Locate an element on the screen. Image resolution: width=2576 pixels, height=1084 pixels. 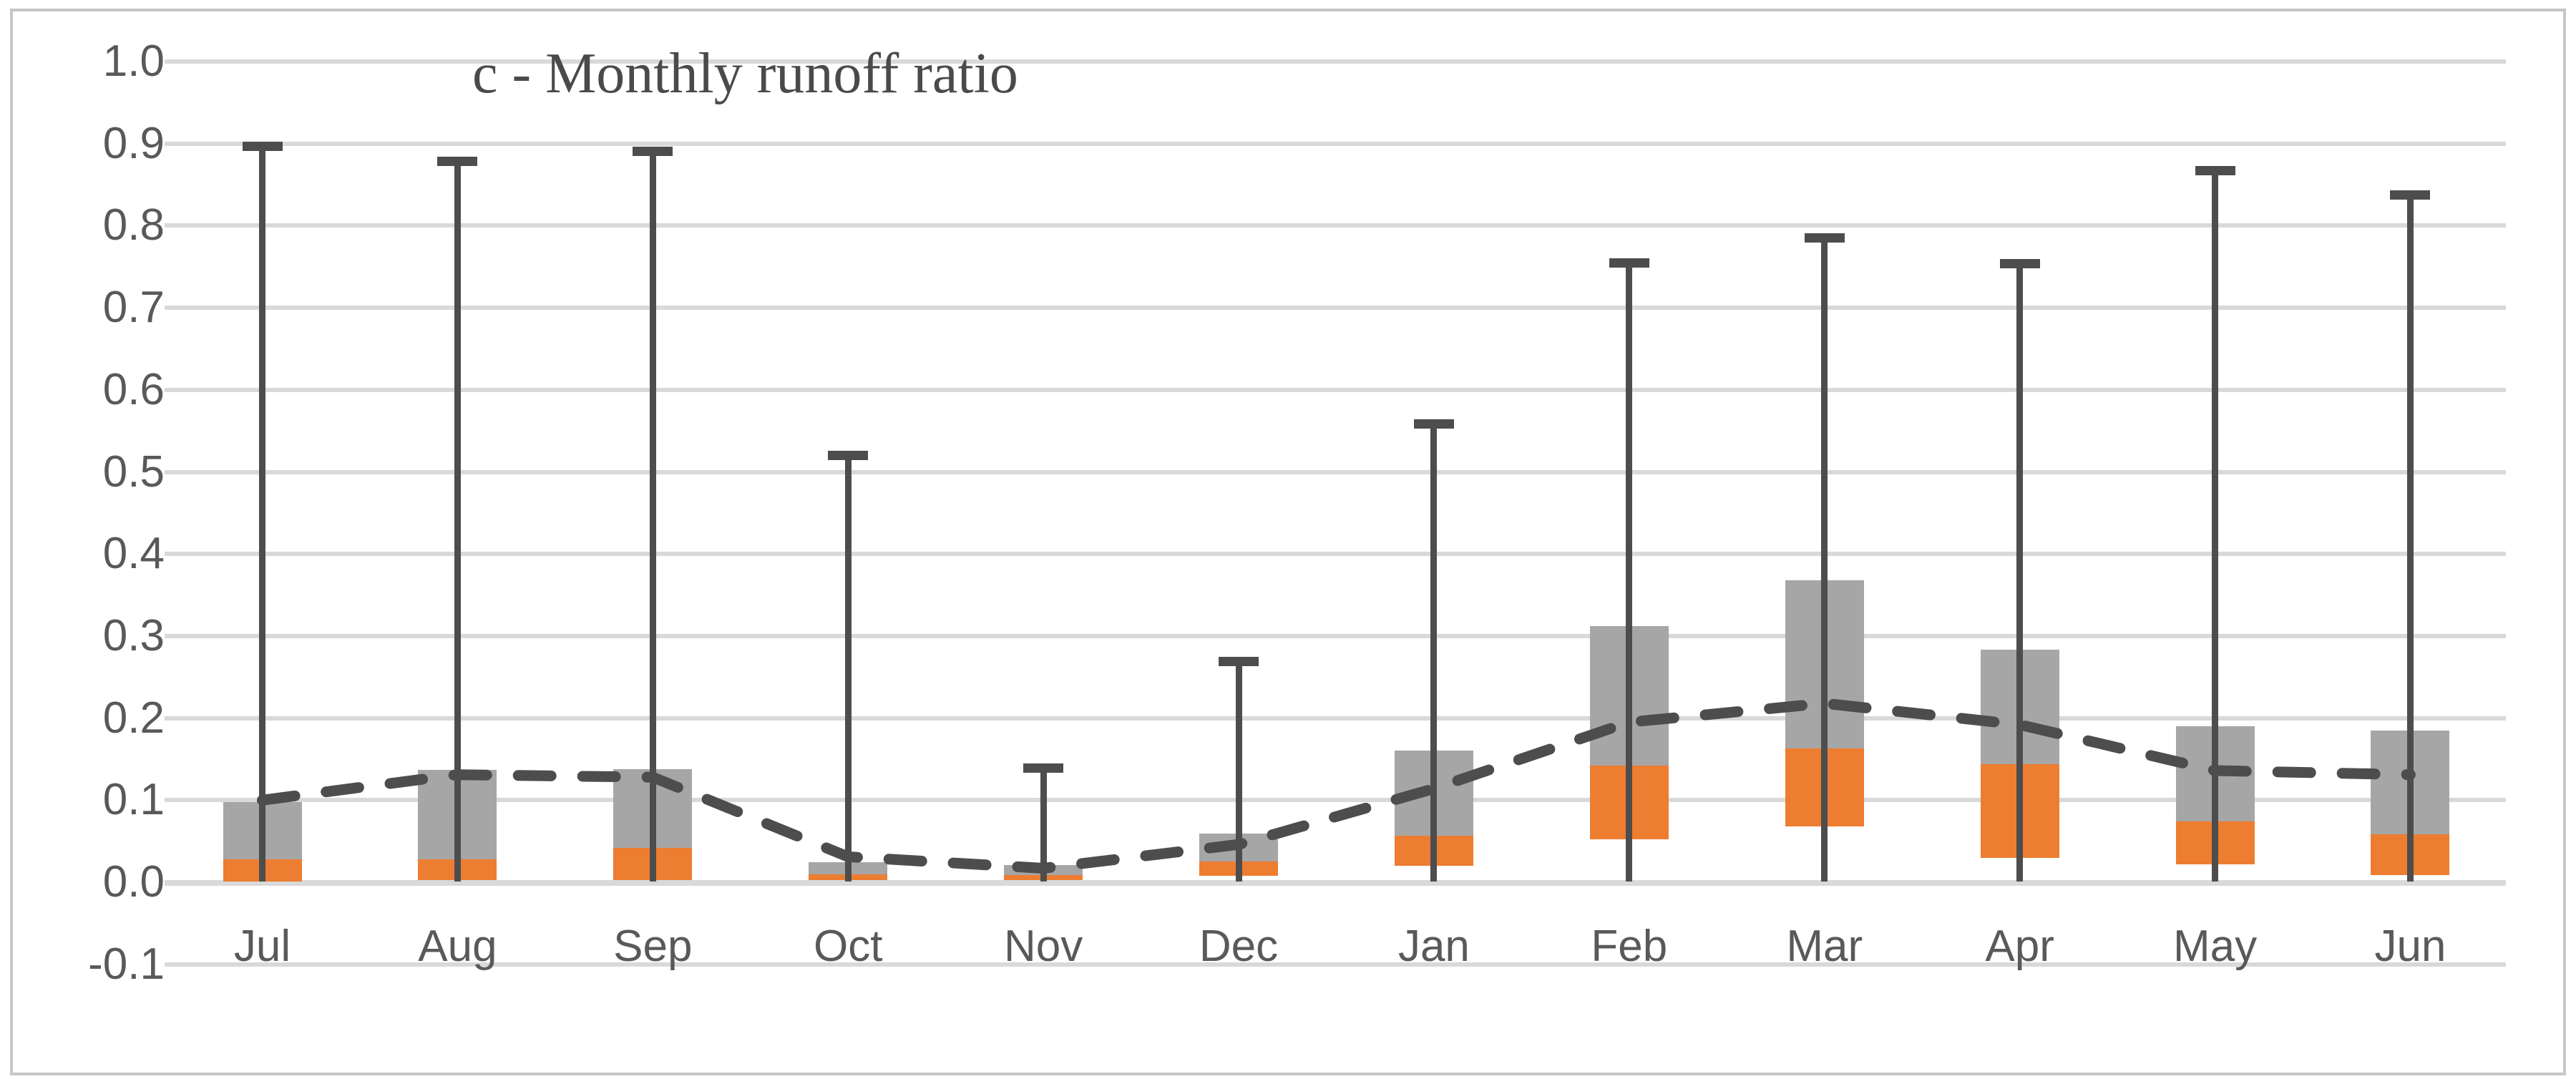
y-tick-label: 0.7 is located at coordinates (133, 308).